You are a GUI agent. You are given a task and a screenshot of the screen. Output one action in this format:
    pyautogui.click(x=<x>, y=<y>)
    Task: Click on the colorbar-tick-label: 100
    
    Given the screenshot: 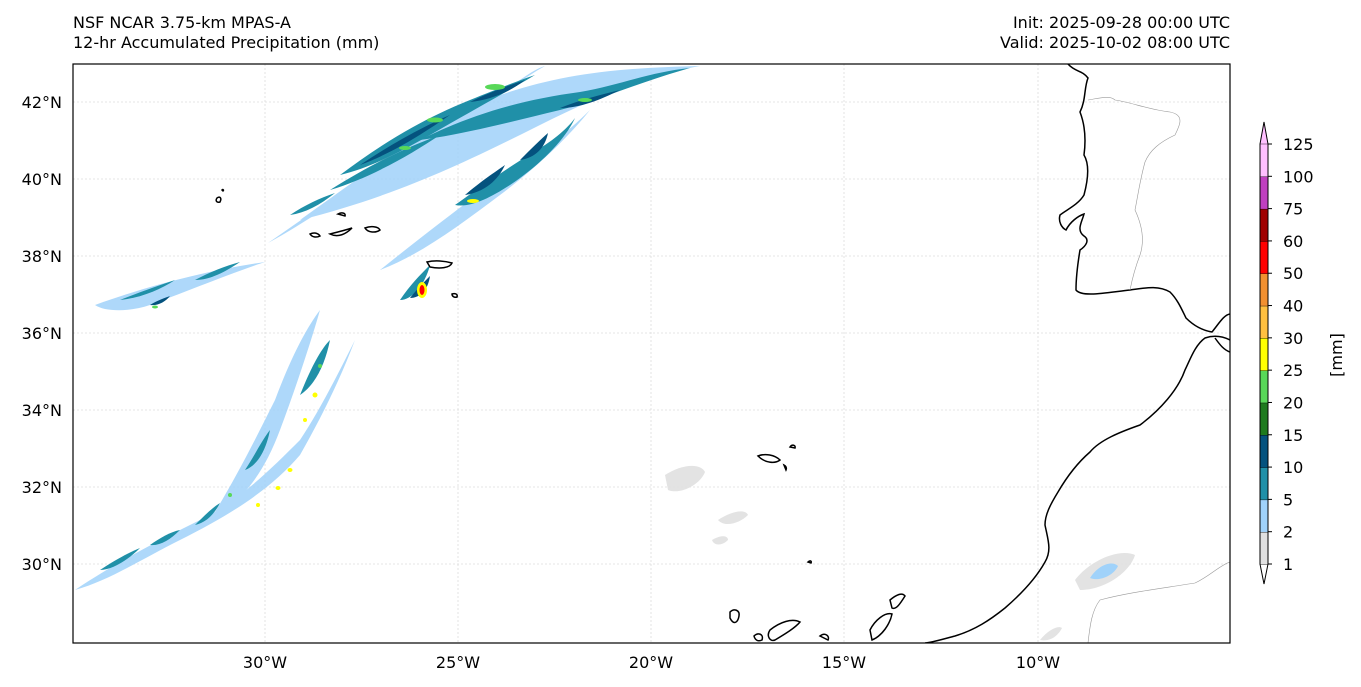 What is the action you would take?
    pyautogui.click(x=1298, y=176)
    